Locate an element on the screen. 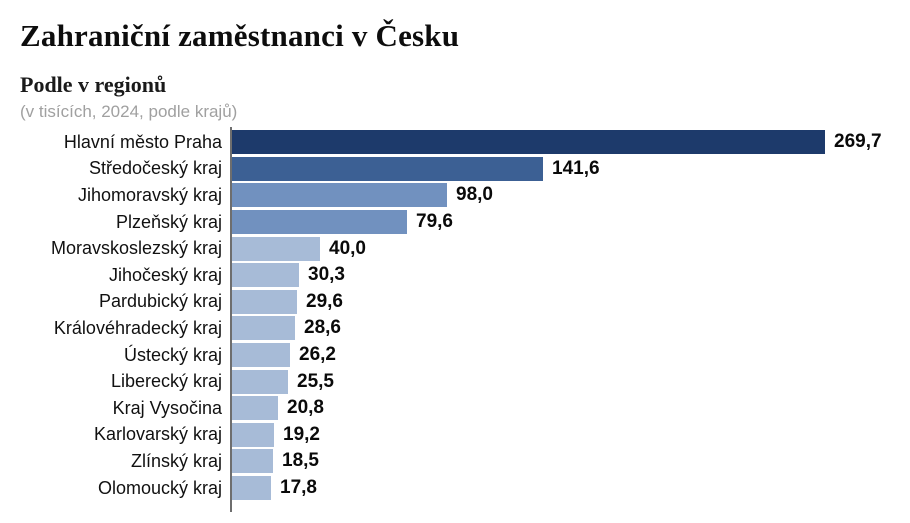 Image resolution: width=910 pixels, height=523 pixels. bar-track: 19,2 is located at coordinates (566, 435).